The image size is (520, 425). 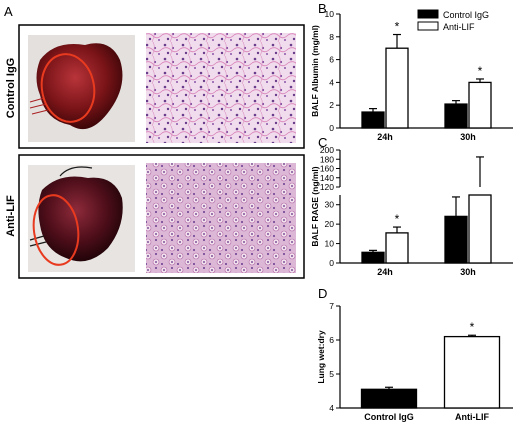 What do you see at coordinates (327, 159) in the screenshot?
I see `y-tick-label: 180` at bounding box center [327, 159].